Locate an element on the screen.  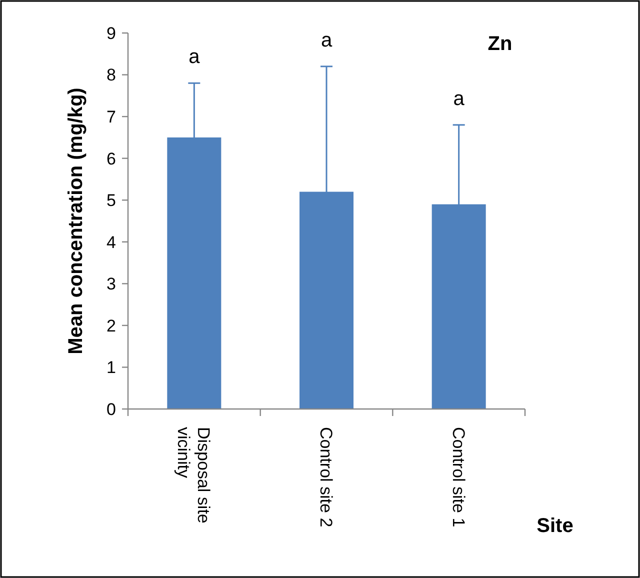
y-tick-label: 3 is located at coordinates (111, 284).